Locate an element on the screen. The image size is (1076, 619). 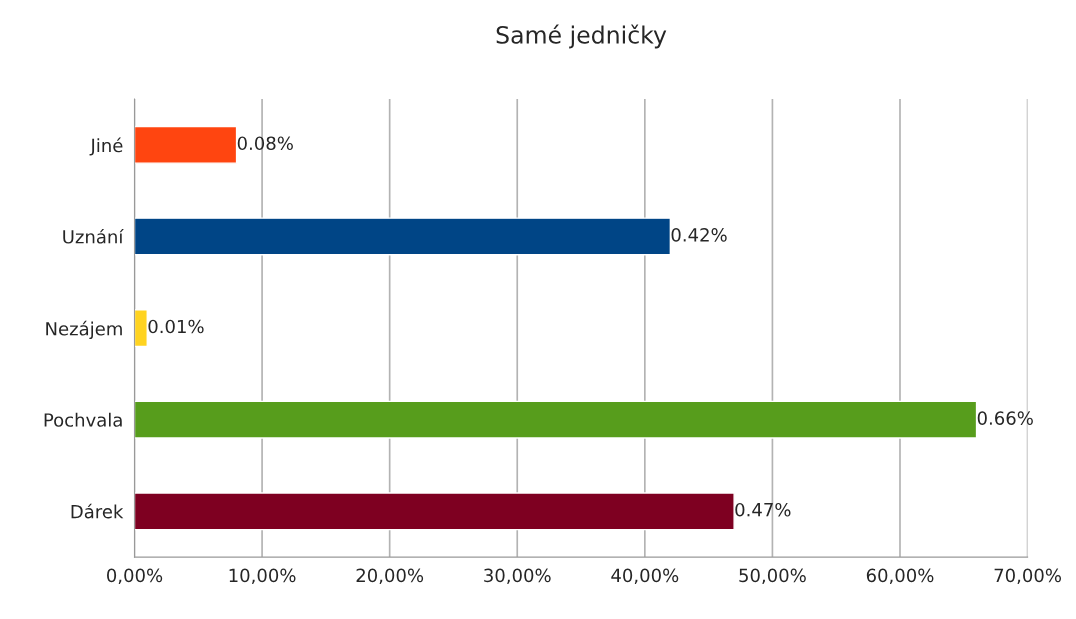
x-tick-label: 70,00% is located at coordinates (1028, 576).